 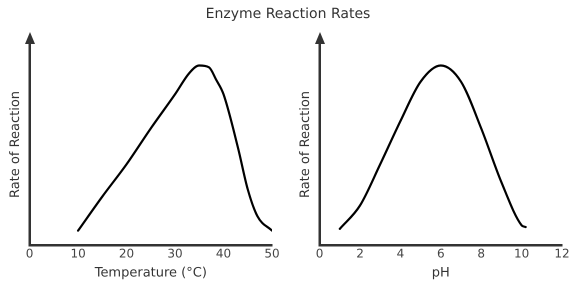 What do you see at coordinates (288, 14) in the screenshot?
I see `chart-title: Enzyme Reaction Rates` at bounding box center [288, 14].